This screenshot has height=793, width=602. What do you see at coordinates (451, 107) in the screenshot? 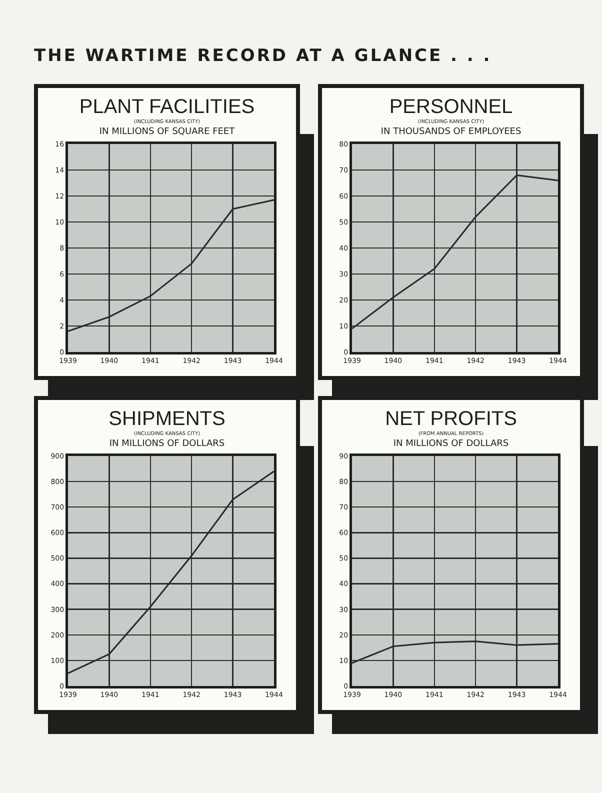
I see `chart-title: PERSONNEL` at bounding box center [451, 107].